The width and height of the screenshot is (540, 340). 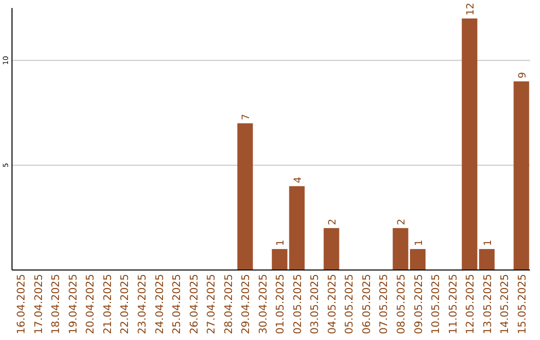 What do you see at coordinates (350, 304) in the screenshot?
I see `x-tick-label: 05.05.2025` at bounding box center [350, 304].